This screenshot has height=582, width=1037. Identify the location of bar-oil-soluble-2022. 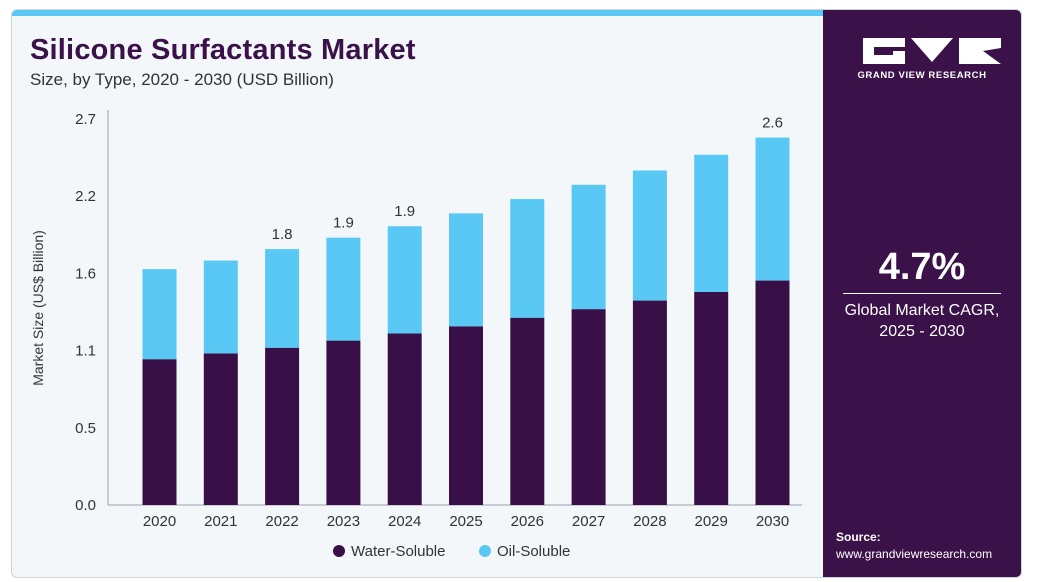
(282, 298).